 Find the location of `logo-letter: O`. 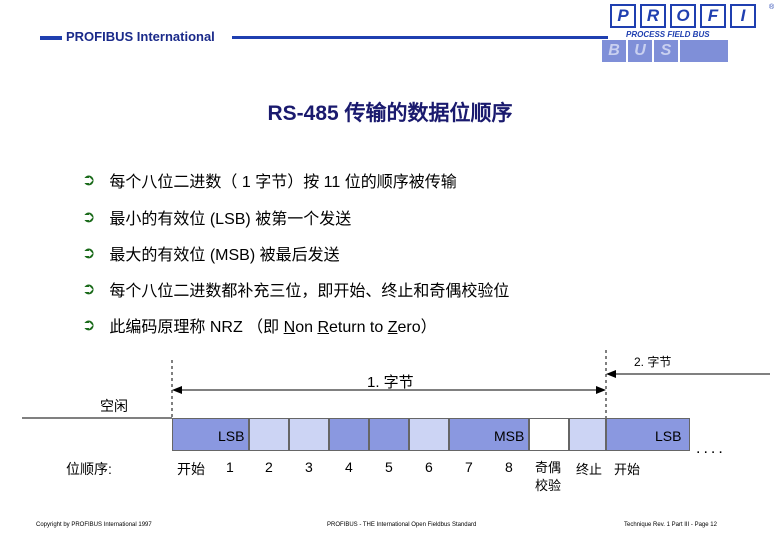

logo-letter: O is located at coordinates (683, 16).